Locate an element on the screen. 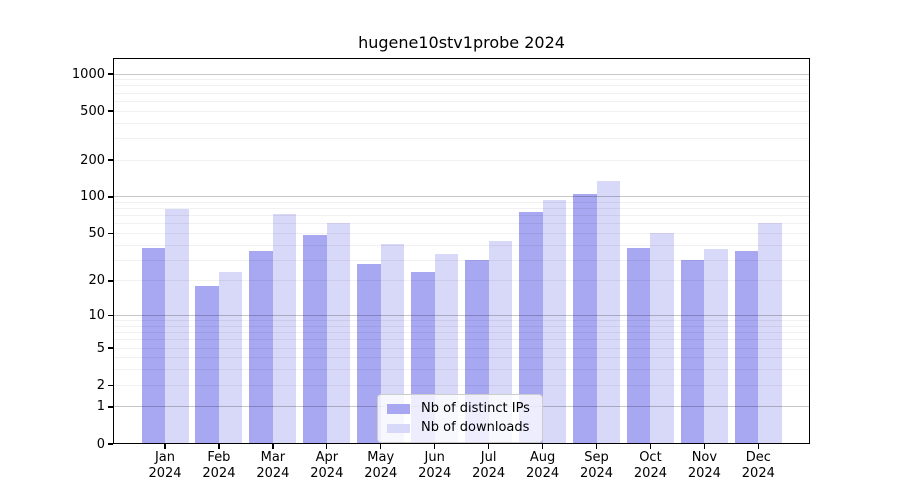  x-tick-label: Feb 2024 is located at coordinates (219, 466).